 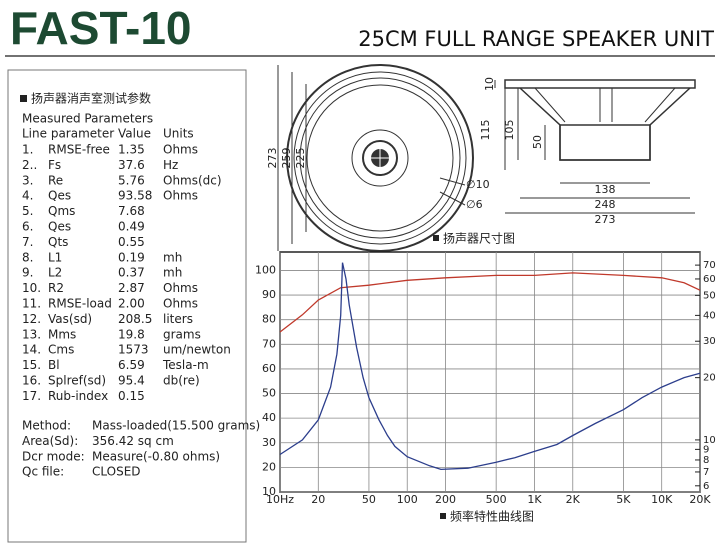 I want to click on table-cell: 0.49, so click(x=131, y=227).